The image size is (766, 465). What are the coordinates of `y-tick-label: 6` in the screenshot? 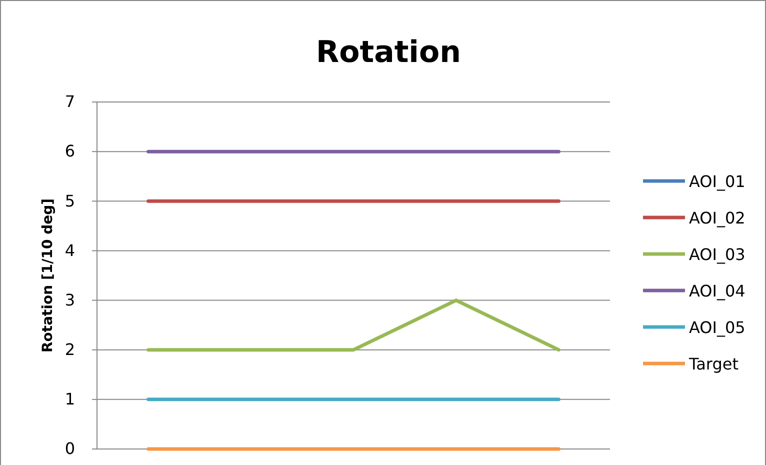 It's located at (69, 151).